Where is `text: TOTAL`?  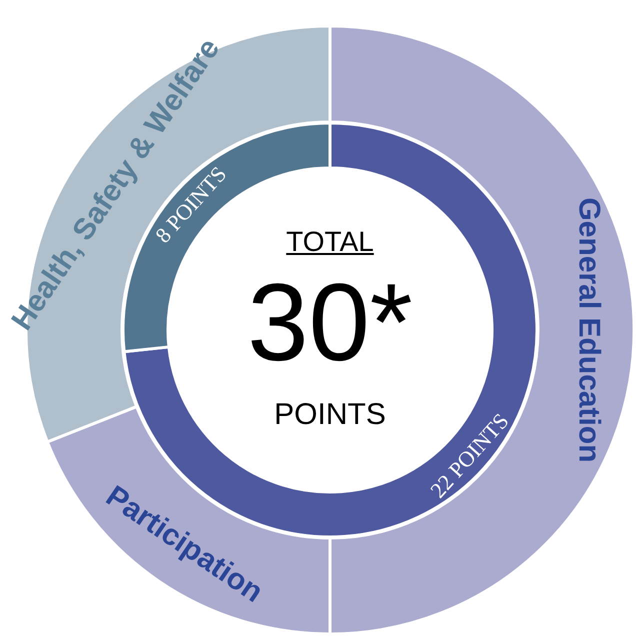 text: TOTAL is located at coordinates (330, 241).